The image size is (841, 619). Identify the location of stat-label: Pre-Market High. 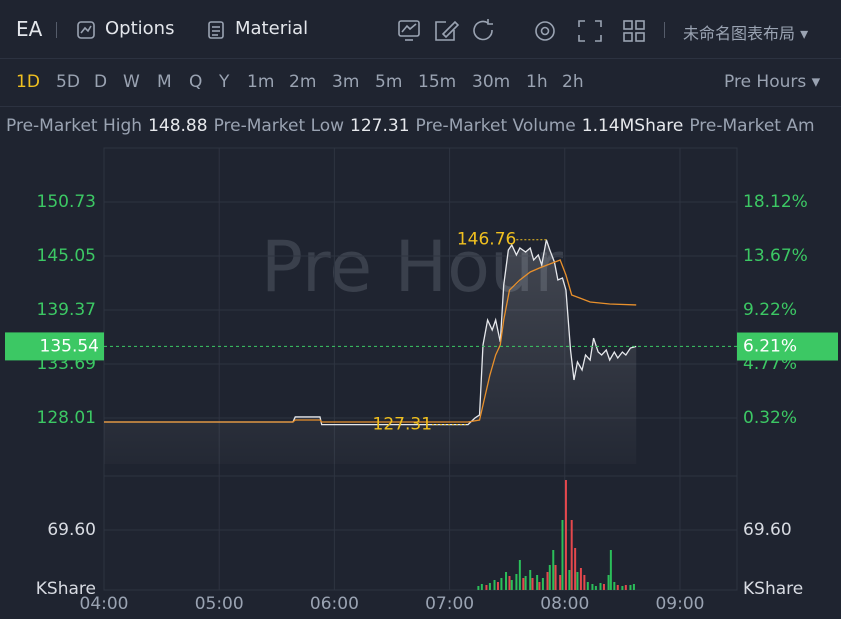
(74, 126).